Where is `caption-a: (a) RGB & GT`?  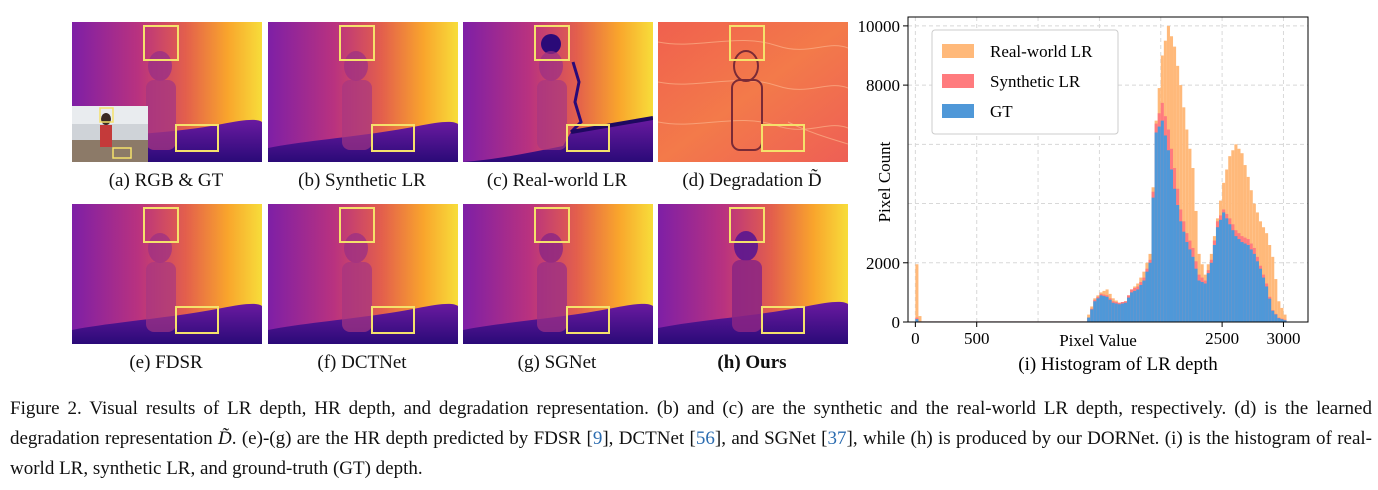
caption-a: (a) RGB & GT is located at coordinates (166, 180).